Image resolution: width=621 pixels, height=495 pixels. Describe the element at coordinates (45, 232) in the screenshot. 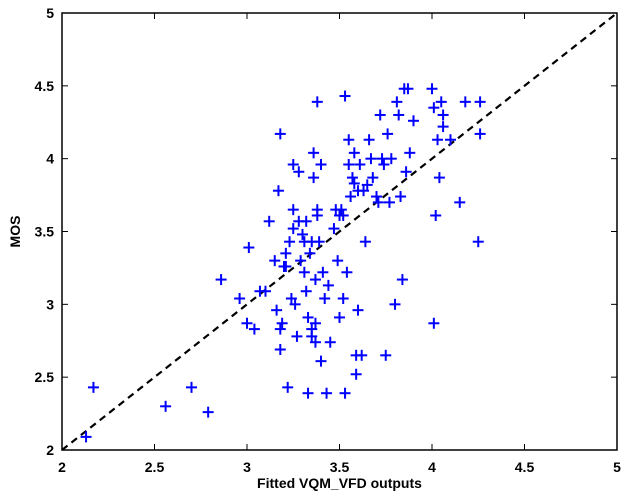

I see `y-tick-label: 3.5` at that location.